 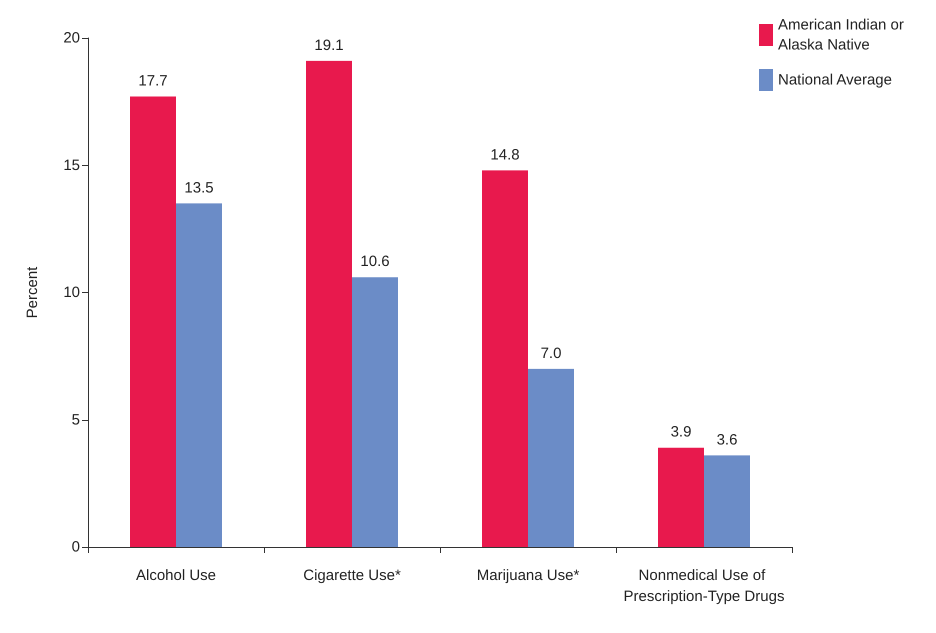 I want to click on legend-label: National Average, so click(x=835, y=80).